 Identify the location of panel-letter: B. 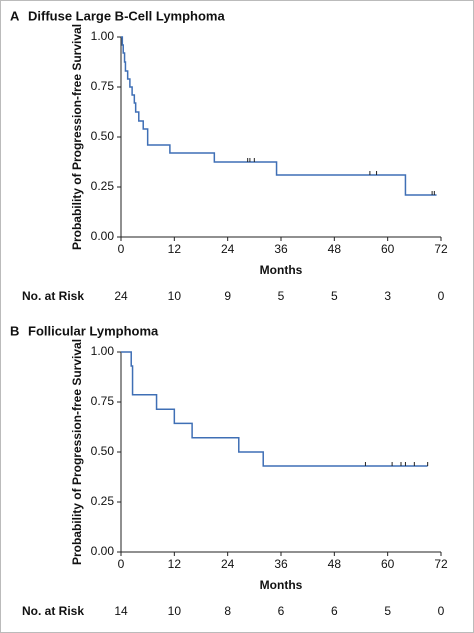
(14, 330).